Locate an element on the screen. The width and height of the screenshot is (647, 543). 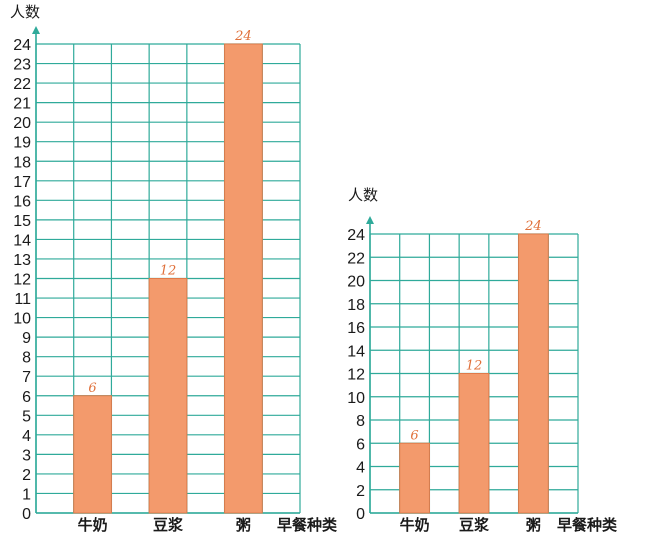
y-tick-label: 1 is located at coordinates (26, 494).